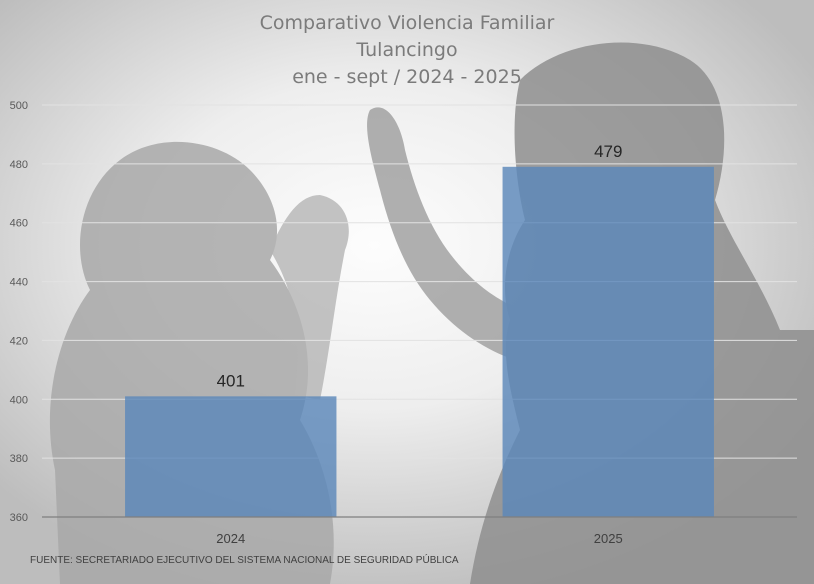 The width and height of the screenshot is (814, 584). I want to click on y-tick-label: 460, so click(19, 224).